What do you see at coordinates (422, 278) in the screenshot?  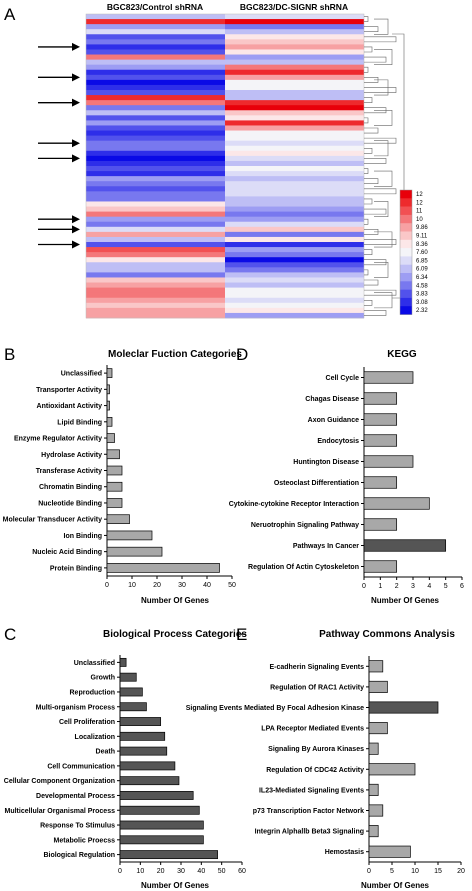 I see `color-scale-label: 6.34` at bounding box center [422, 278].